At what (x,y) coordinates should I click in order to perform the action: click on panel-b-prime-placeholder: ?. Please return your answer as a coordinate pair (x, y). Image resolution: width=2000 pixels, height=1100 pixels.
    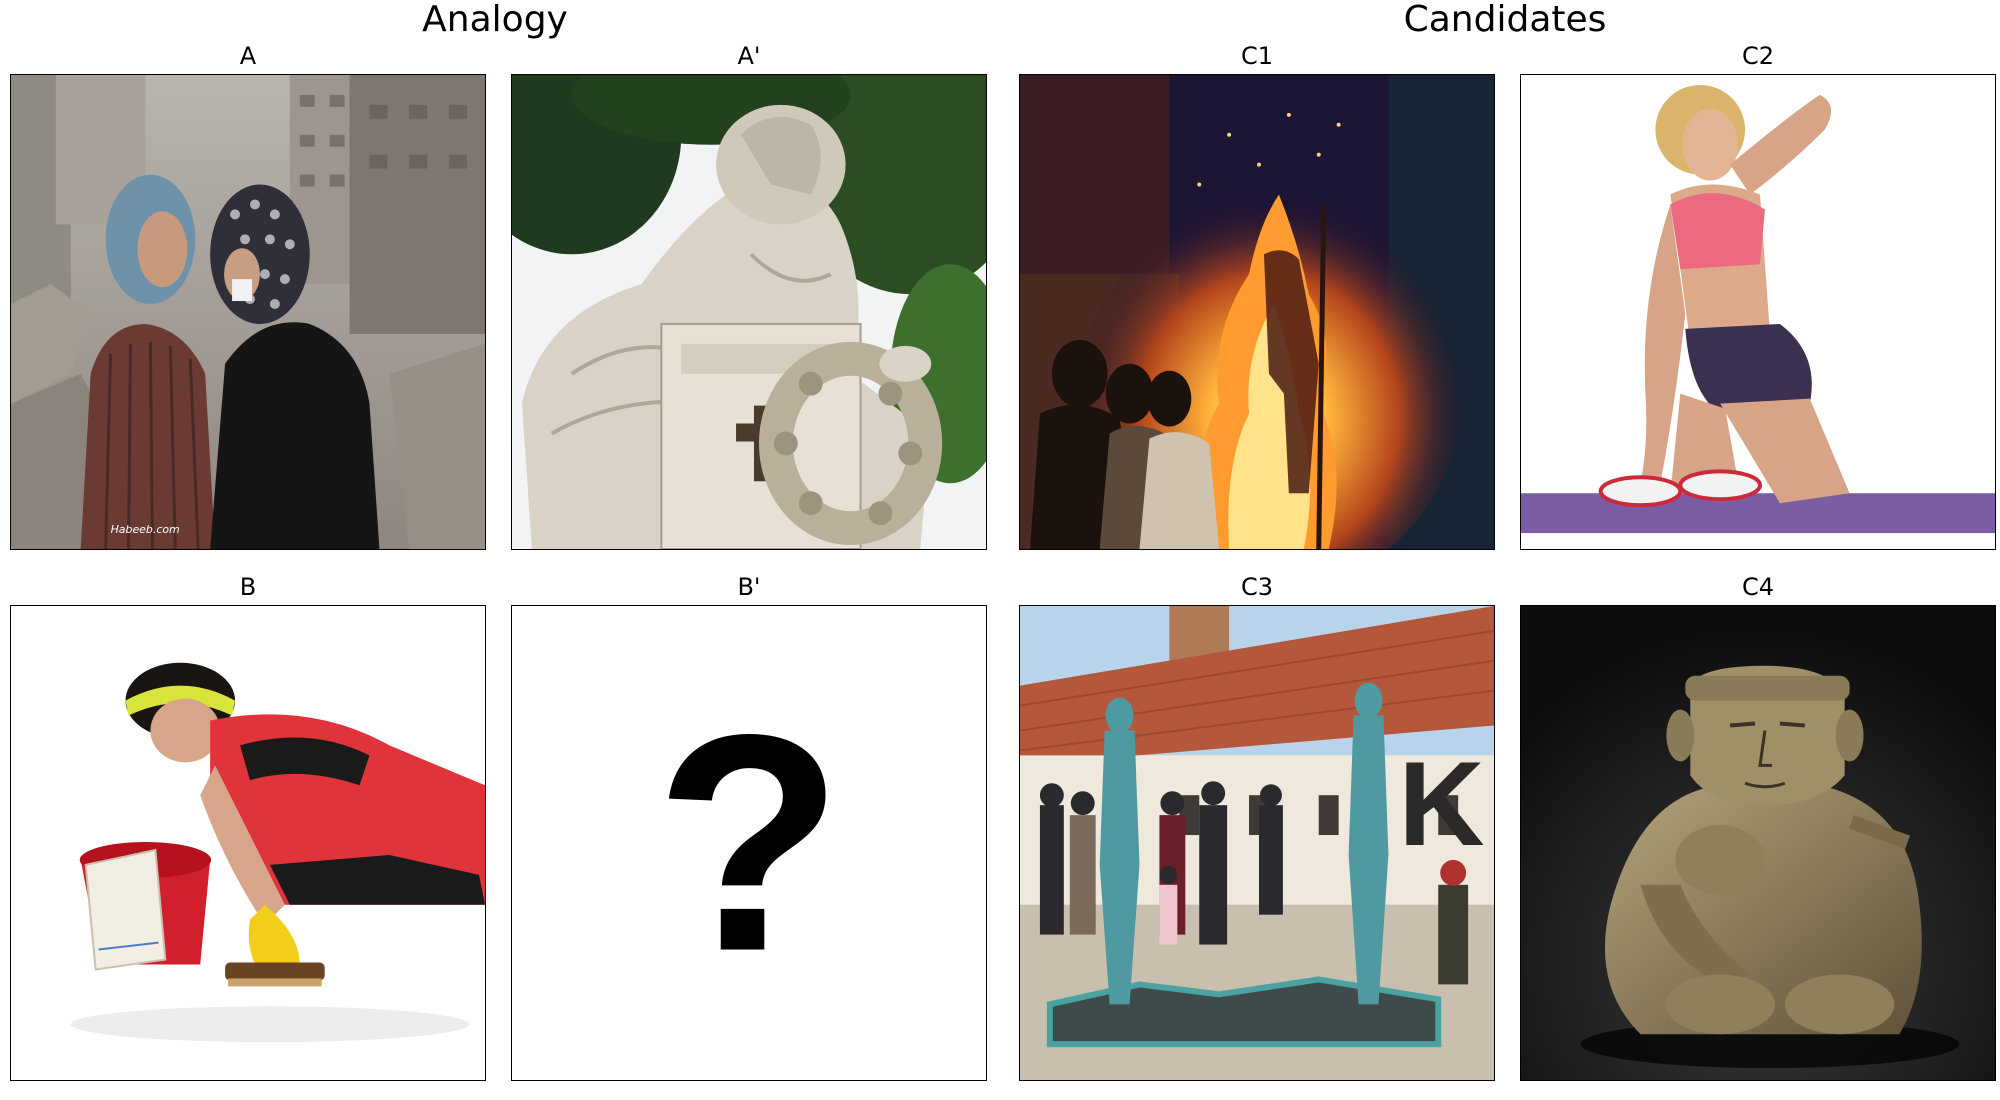
    Looking at the image, I should click on (749, 843).